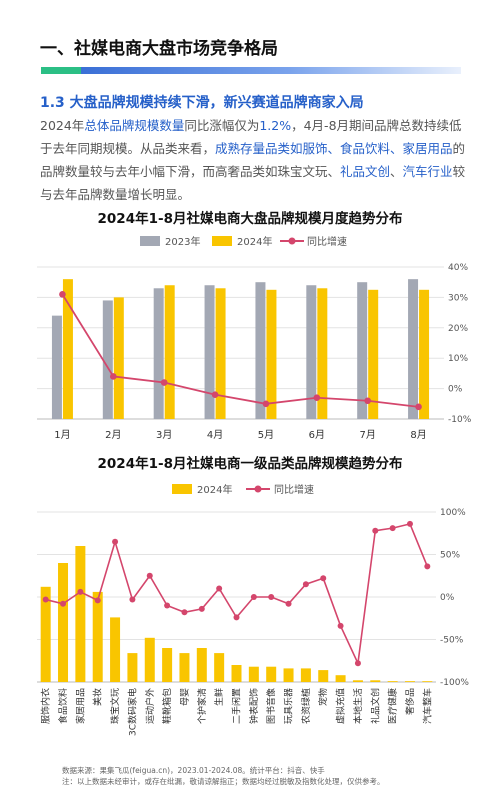 This screenshot has width=500, height=799. Describe the element at coordinates (132, 712) in the screenshot. I see `x-tick-label: 3C数码家电` at that location.